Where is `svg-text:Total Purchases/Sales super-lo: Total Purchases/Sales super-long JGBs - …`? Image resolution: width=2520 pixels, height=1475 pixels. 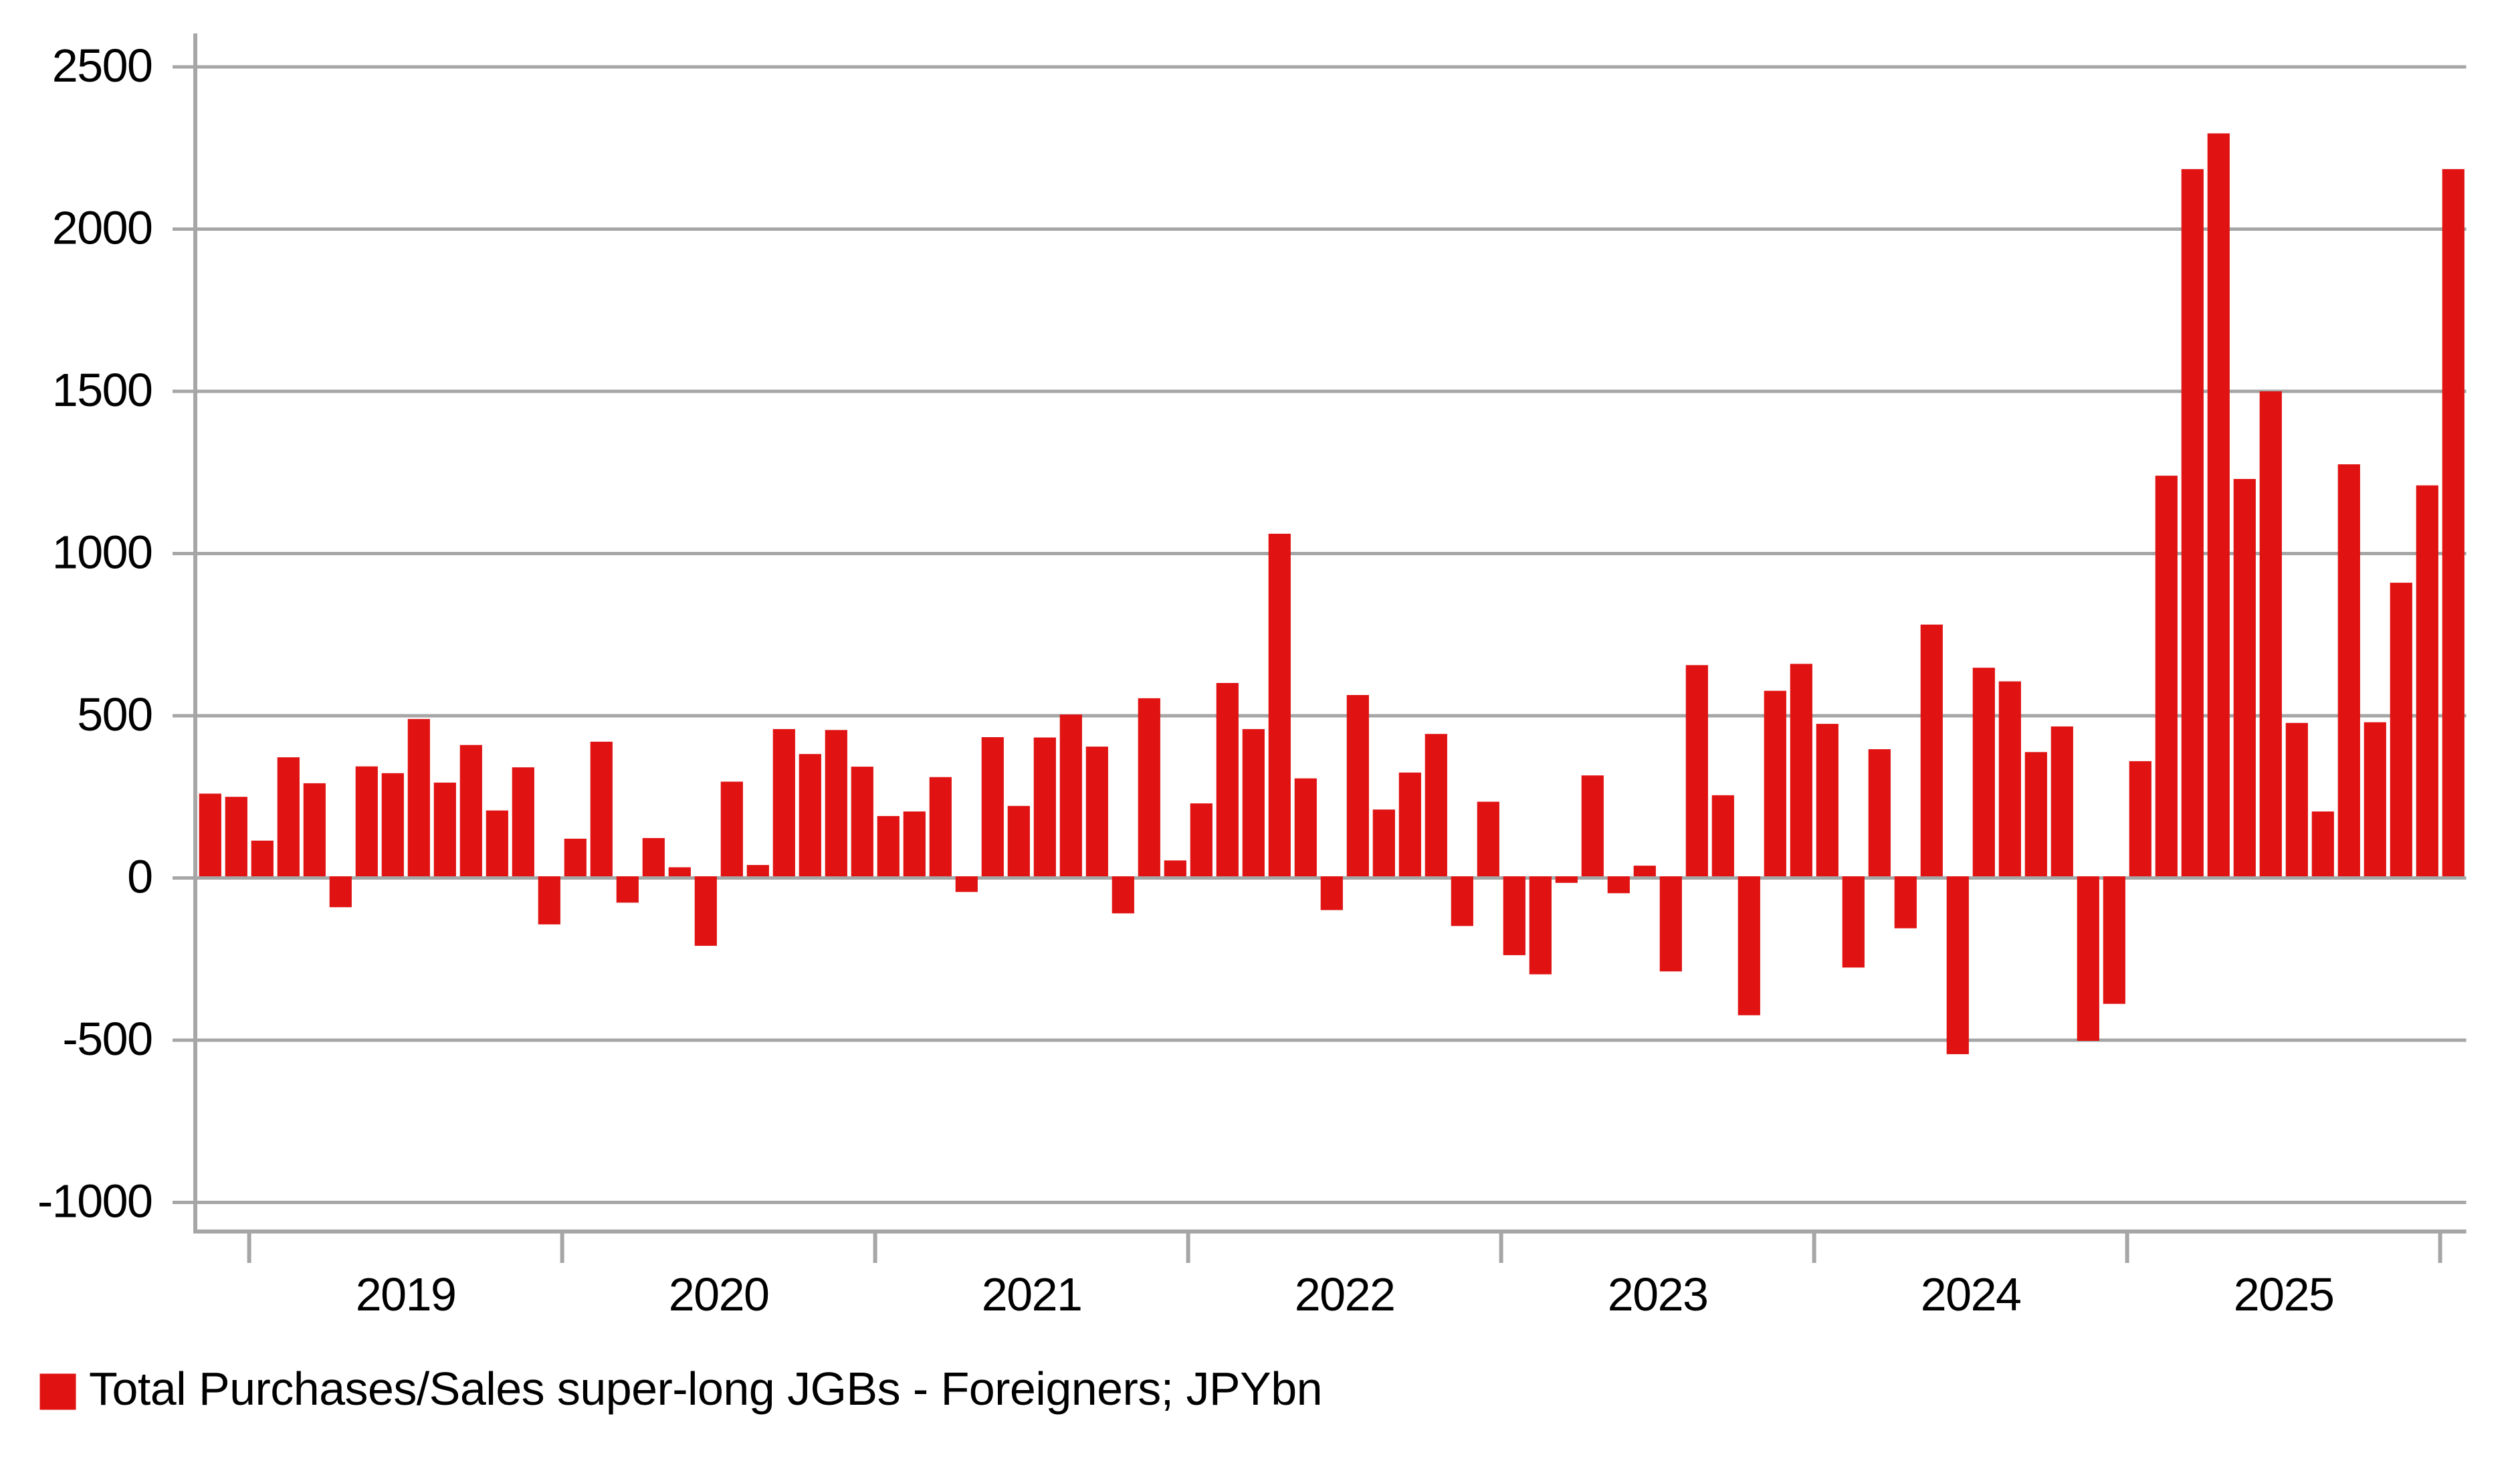
svg-text:Total Purchases/Sales super-lo: Total Purchases/Sales super-long JGBs - … is located at coordinates (705, 1389).